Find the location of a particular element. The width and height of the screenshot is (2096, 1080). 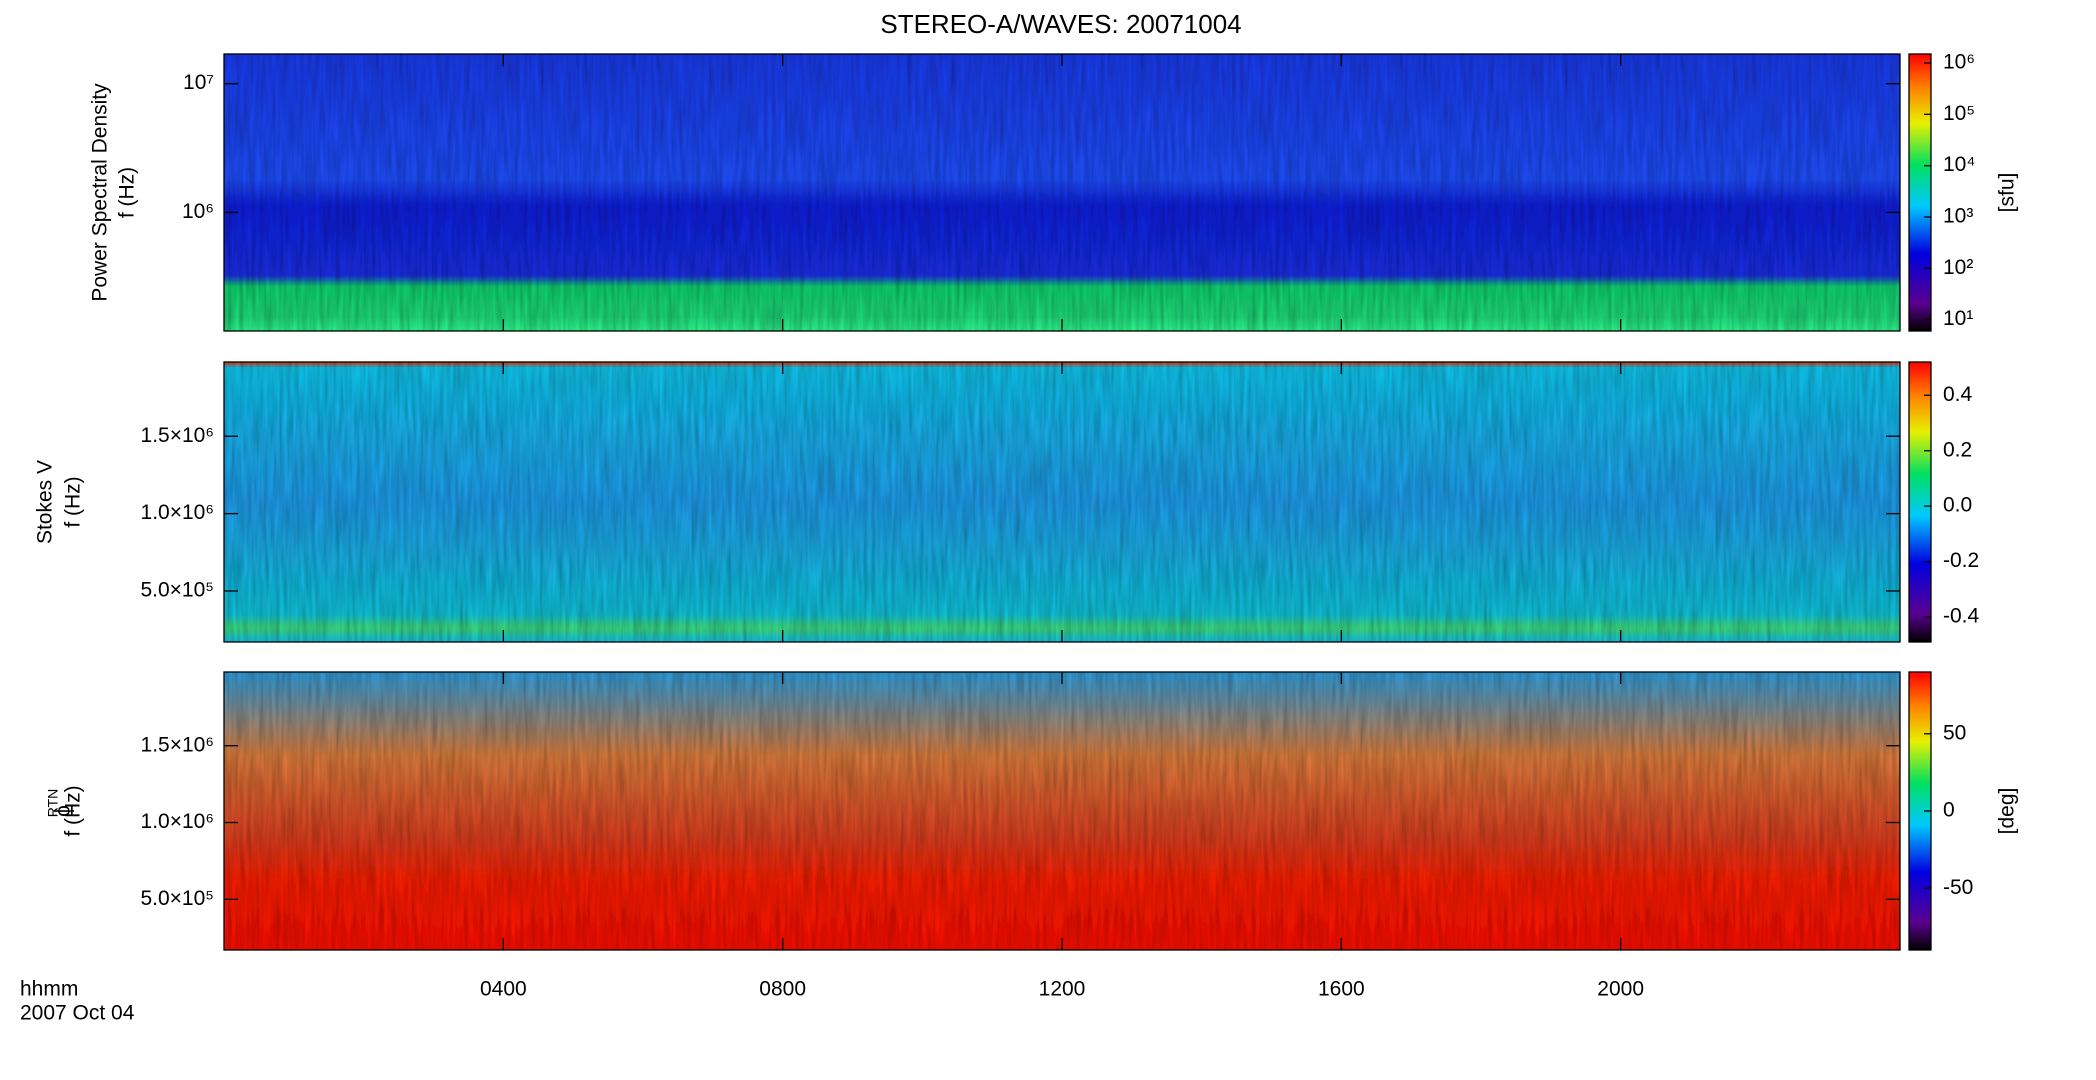

y-axis-label: Stokes V is located at coordinates (45, 502).